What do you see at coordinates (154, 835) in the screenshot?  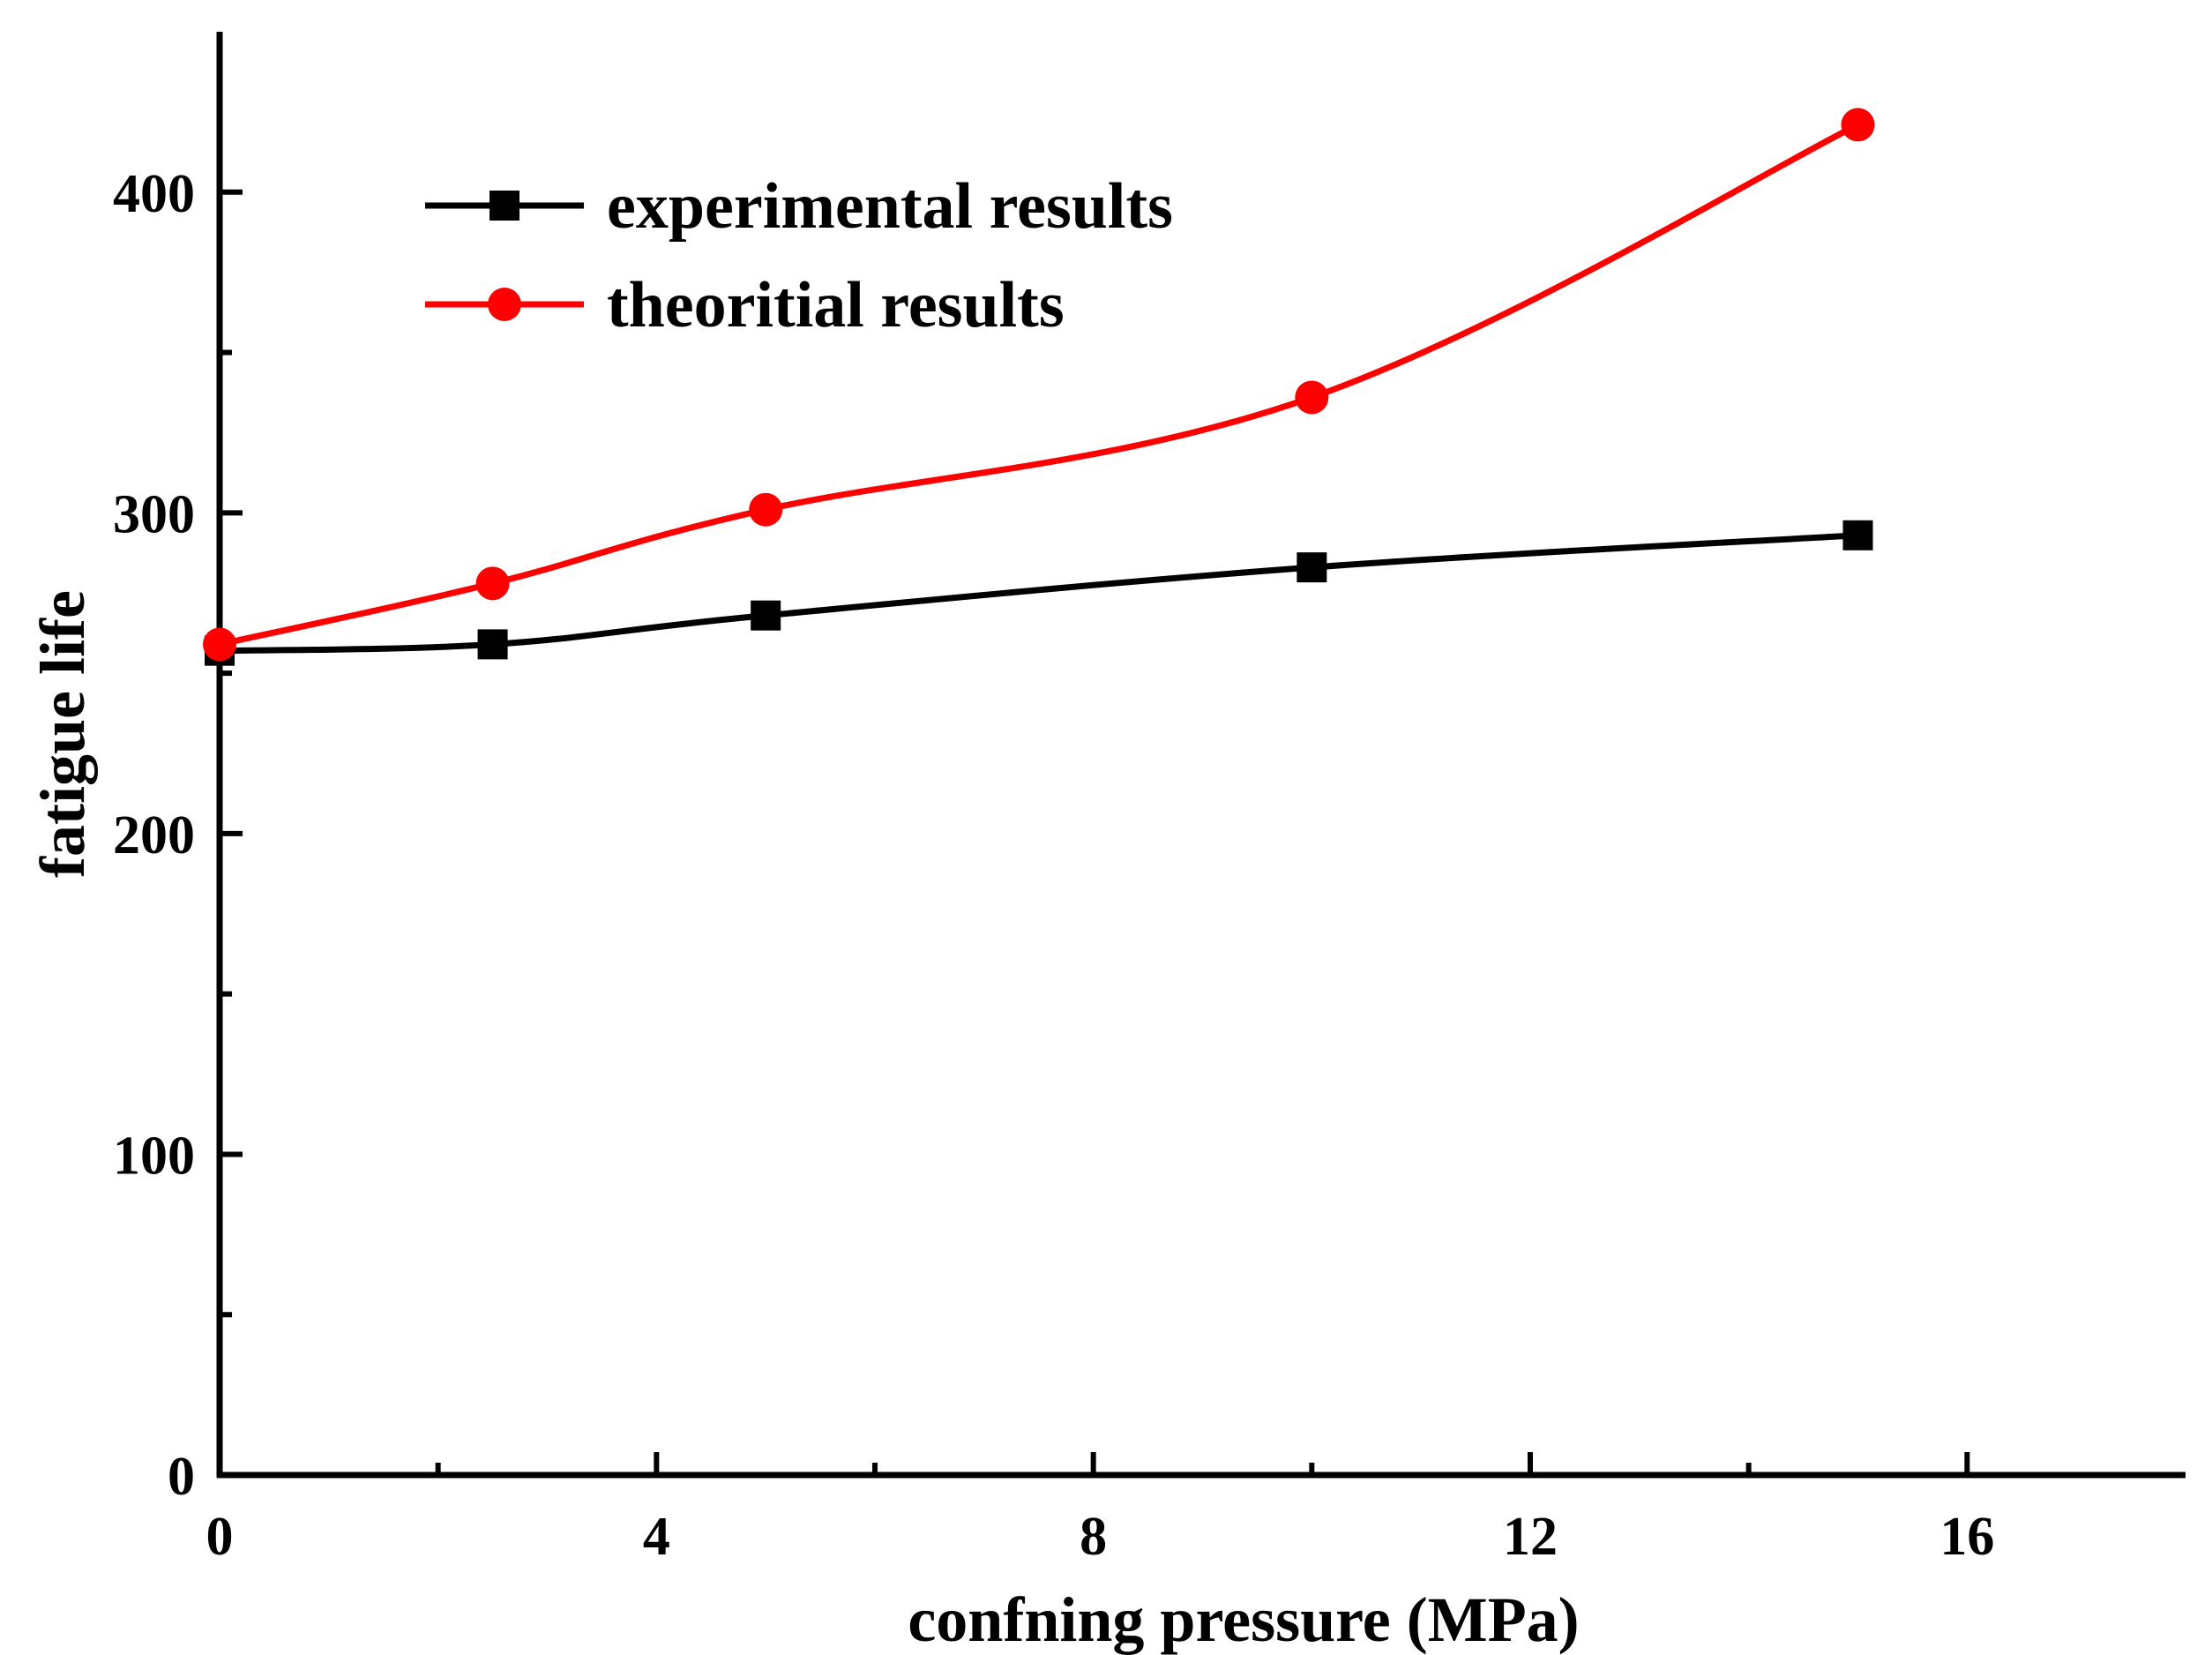 I see `y-tick-label: 200` at bounding box center [154, 835].